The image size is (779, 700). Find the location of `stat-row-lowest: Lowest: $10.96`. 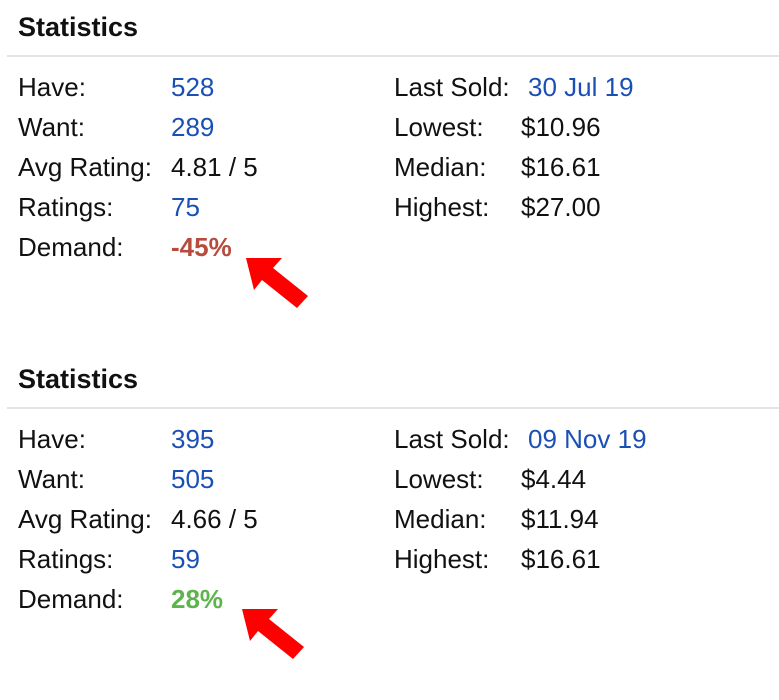

stat-row-lowest: Lowest: $10.96 is located at coordinates (389, 127).